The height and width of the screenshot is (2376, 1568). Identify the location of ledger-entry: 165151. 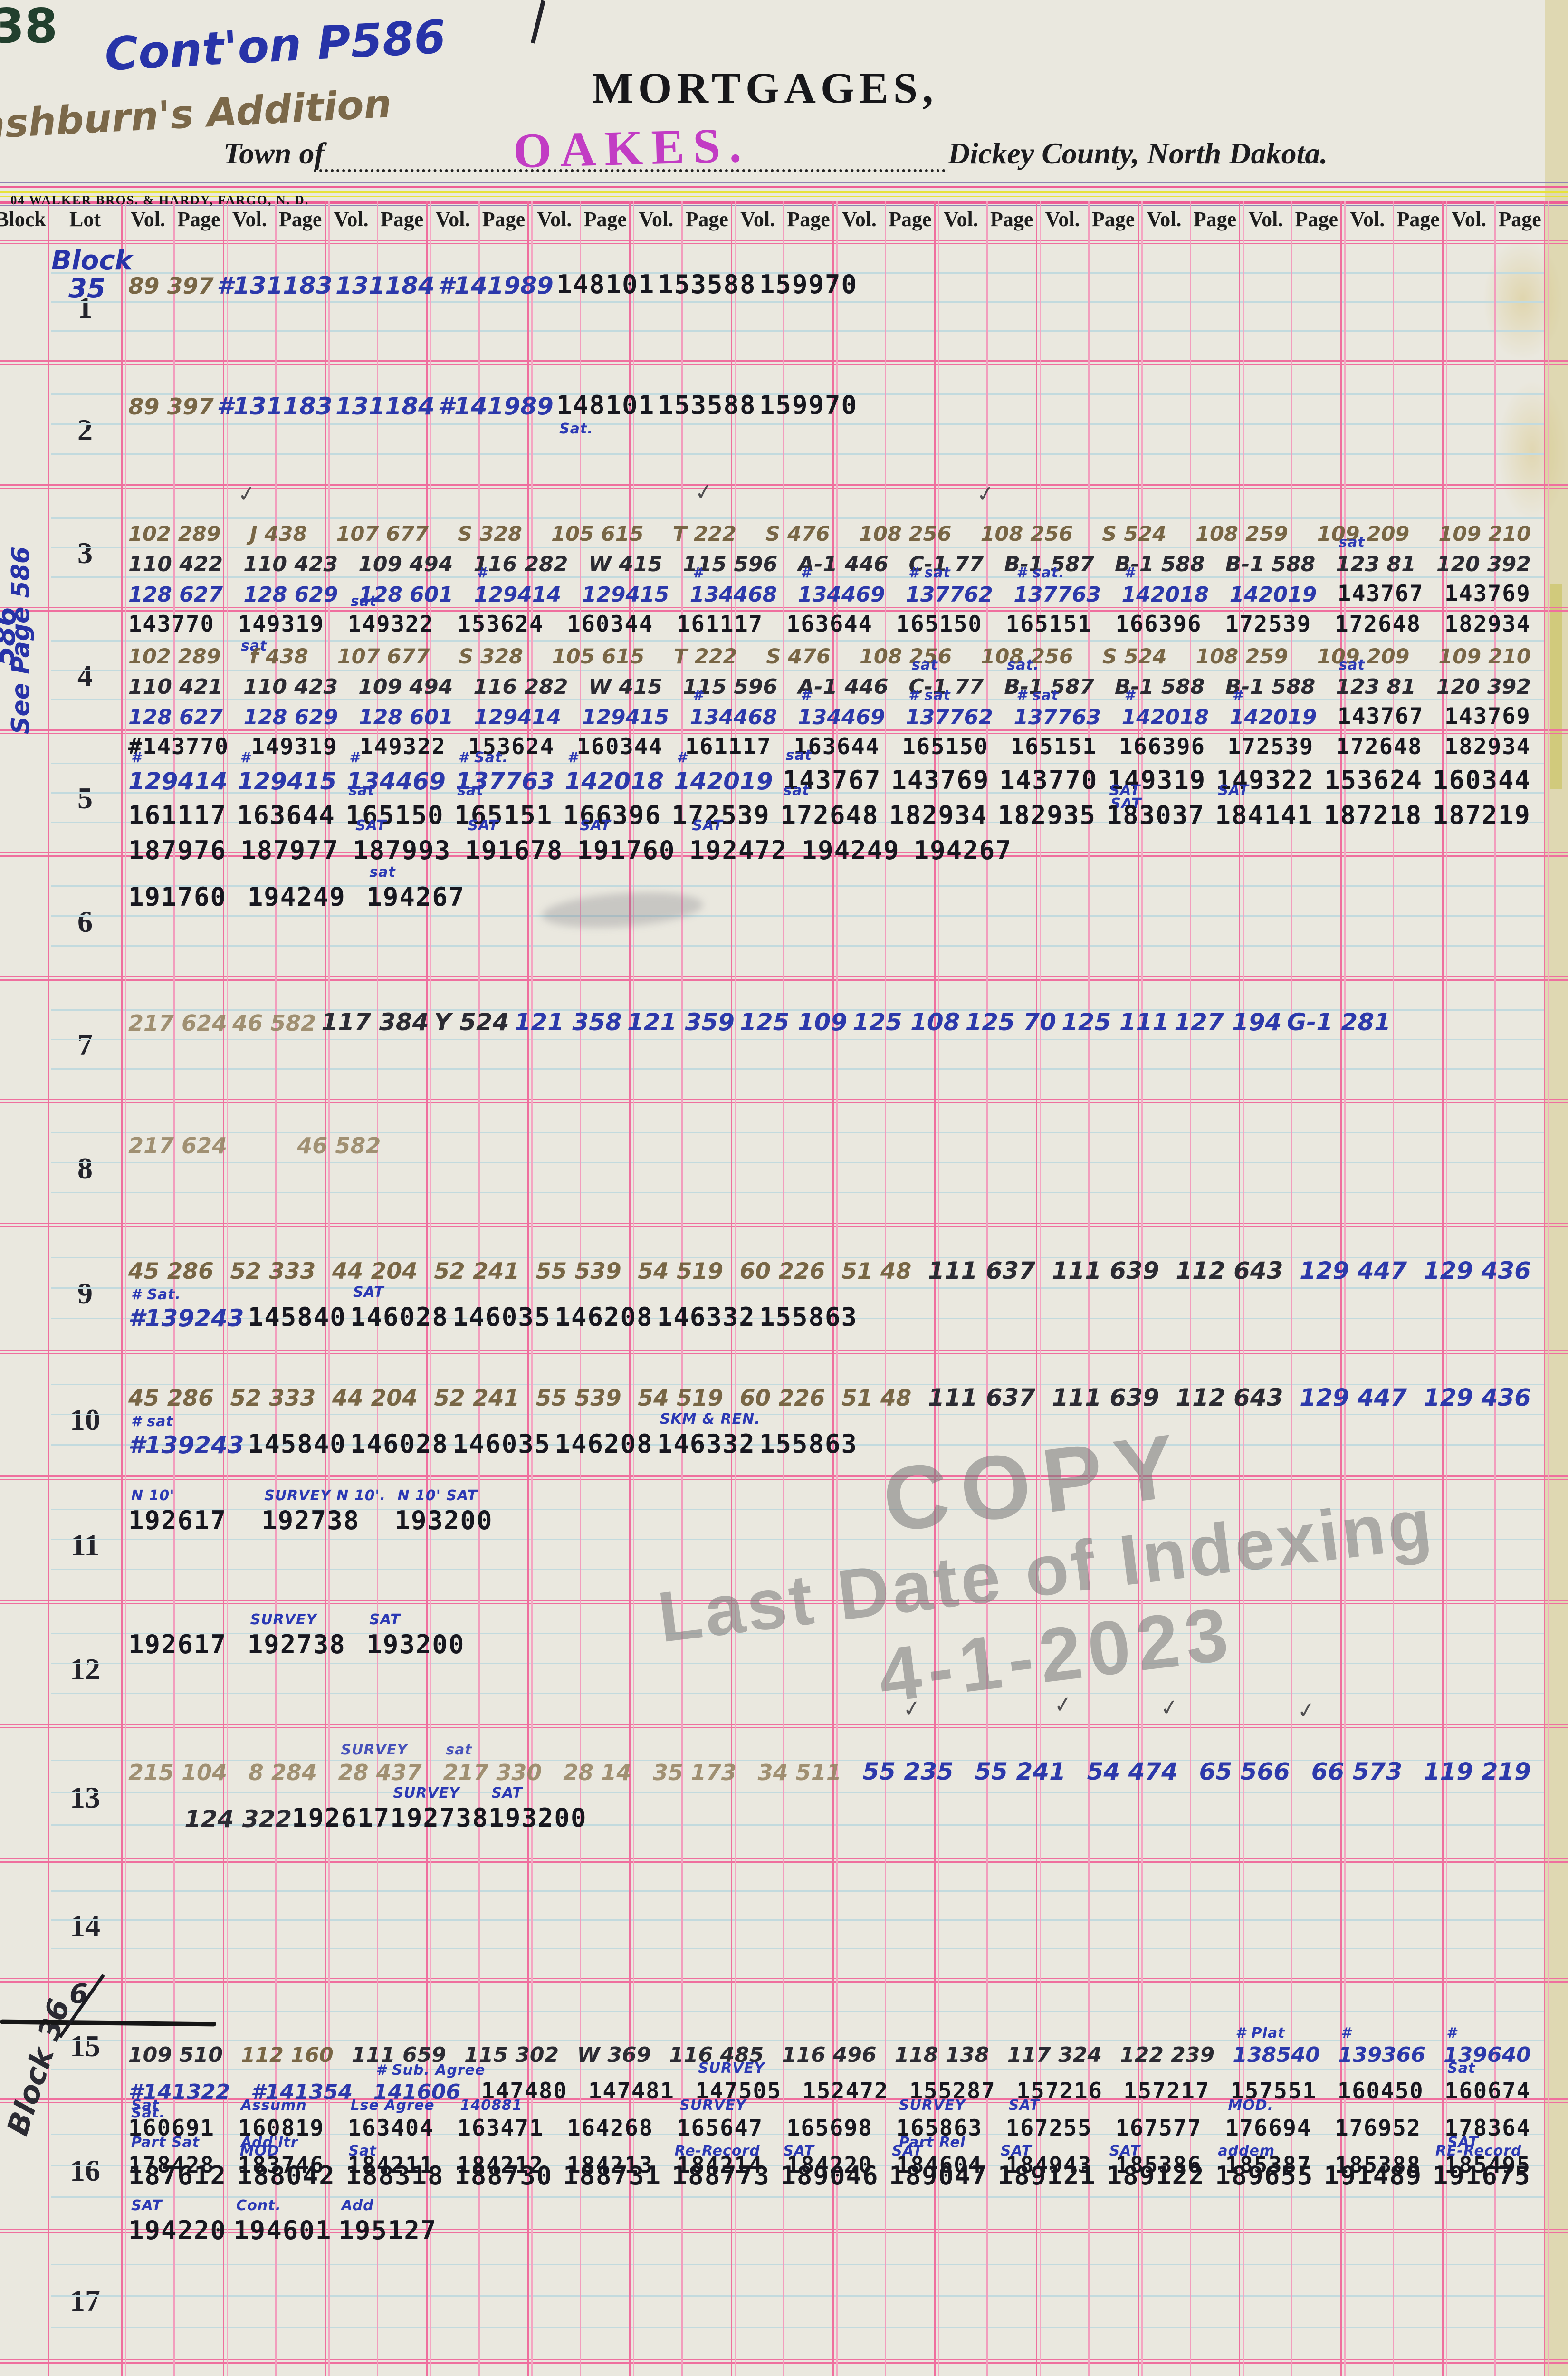
(1053, 747).